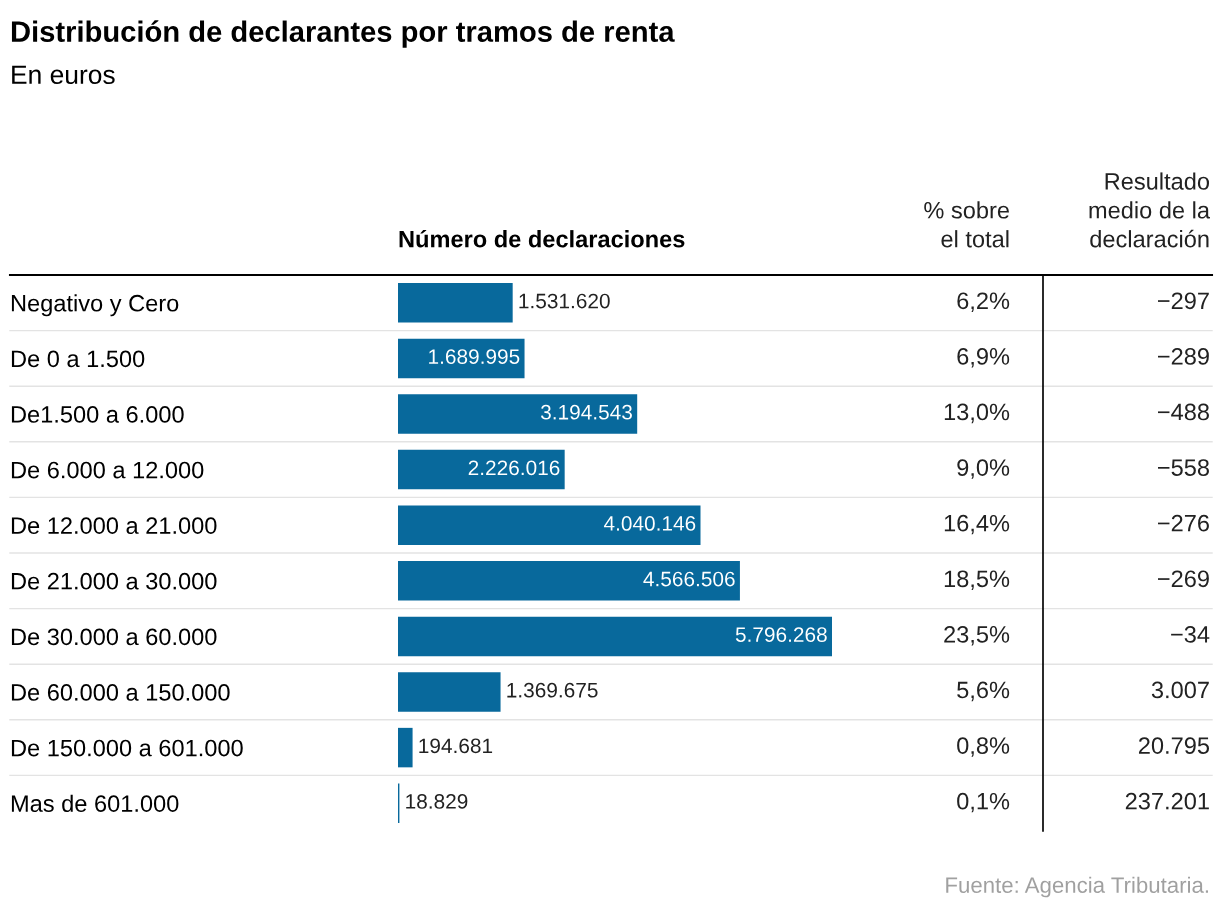 The width and height of the screenshot is (1220, 918). Describe the element at coordinates (977, 636) in the screenshot. I see `data-label: 23,5%` at that location.